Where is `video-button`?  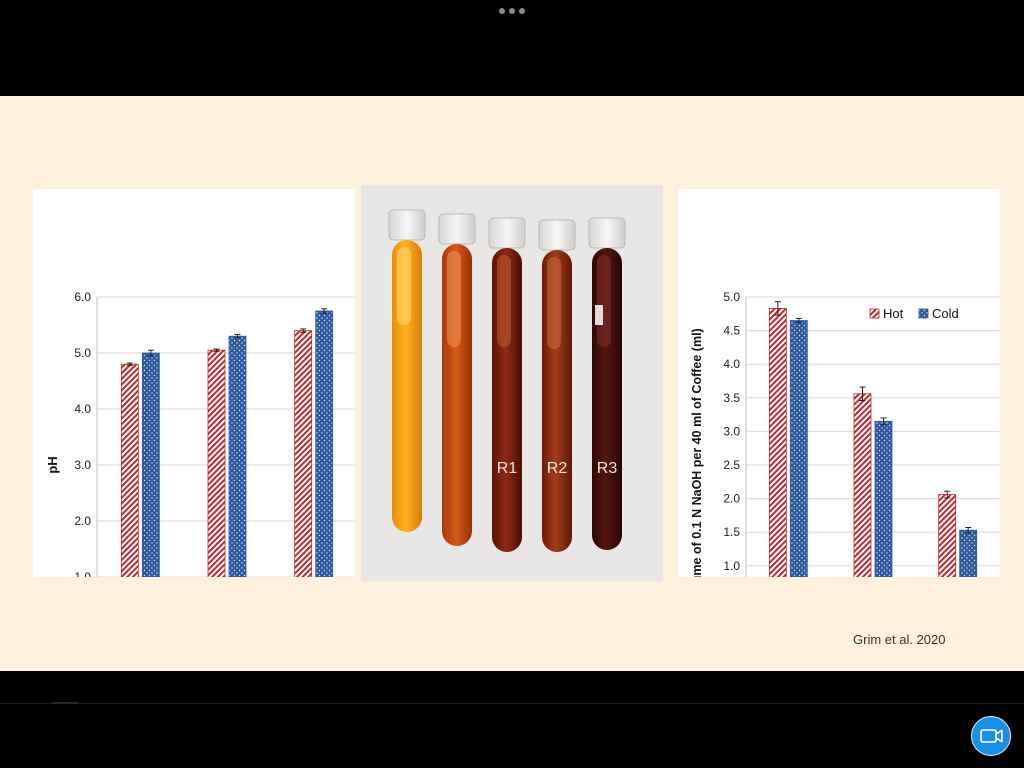
video-button is located at coordinates (991, 736).